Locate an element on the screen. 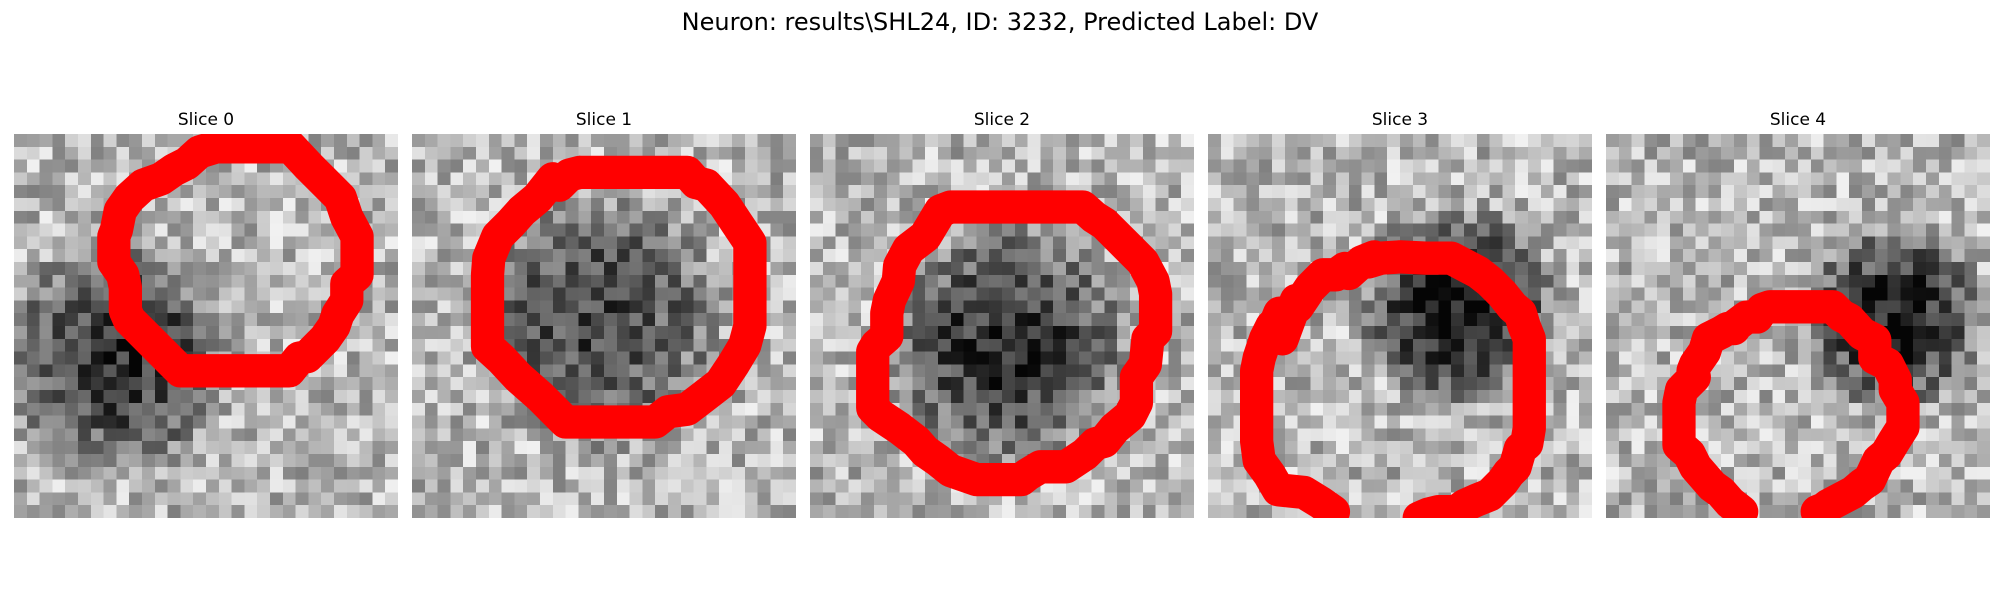 This screenshot has height=600, width=2000. slice-title-2: Slice 2 is located at coordinates (1002, 120).